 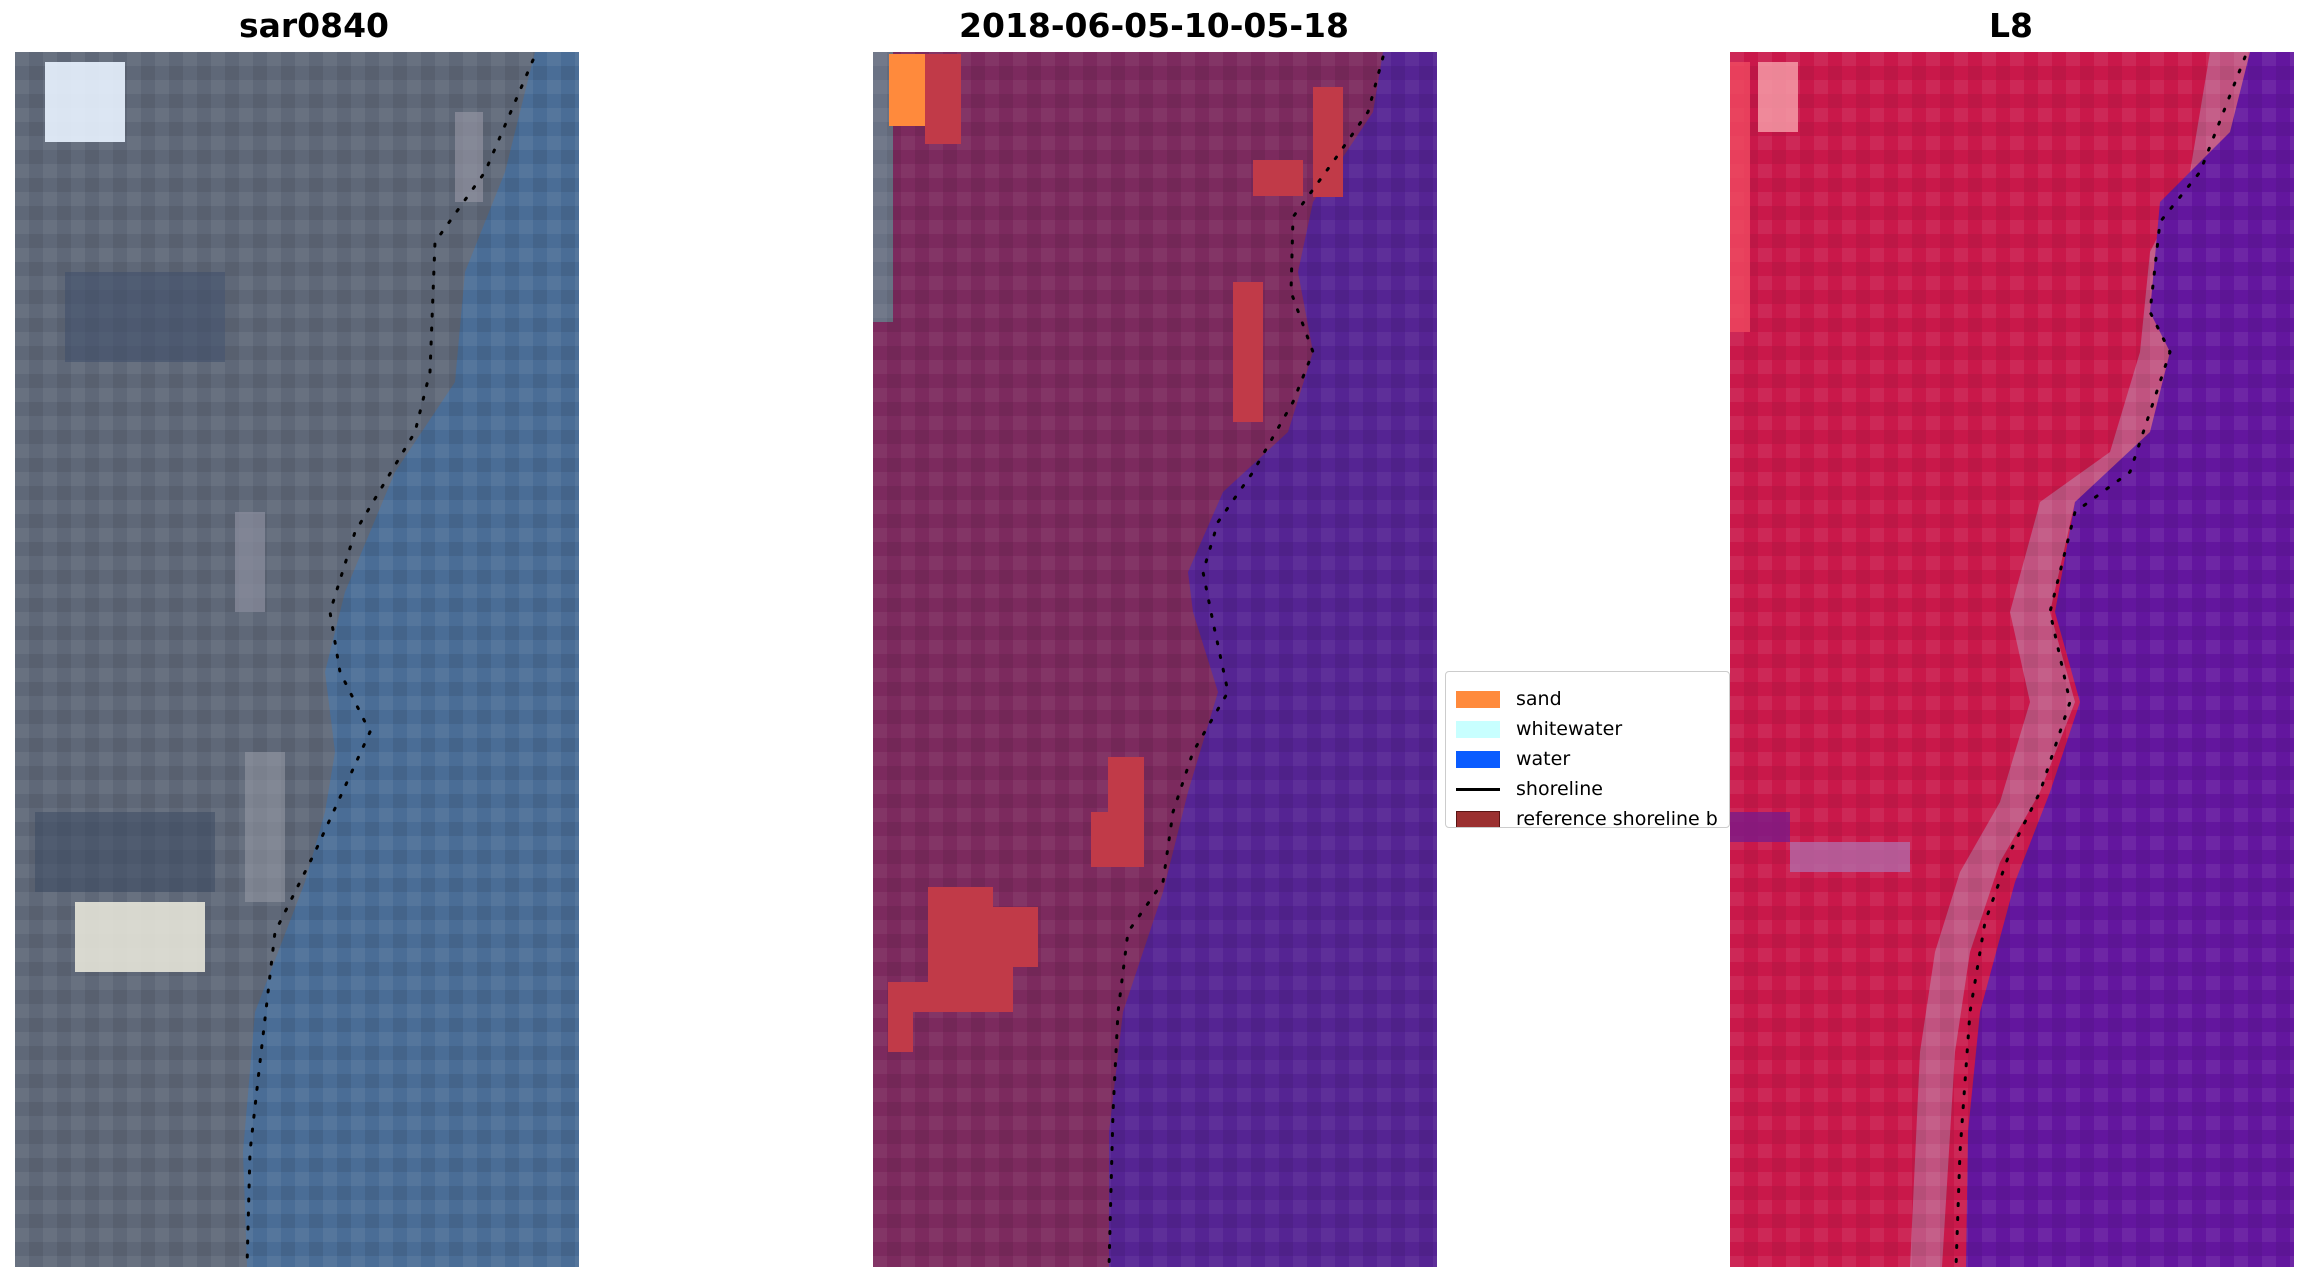 What do you see at coordinates (1478, 818) in the screenshot?
I see `reference-shoreline-swatch` at bounding box center [1478, 818].